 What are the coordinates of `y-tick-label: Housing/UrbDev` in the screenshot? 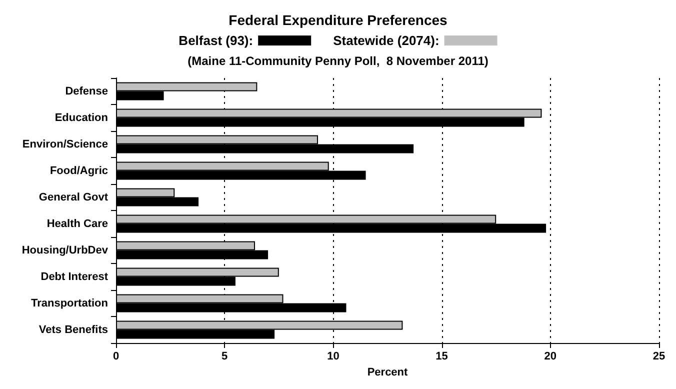 It's located at (65, 250).